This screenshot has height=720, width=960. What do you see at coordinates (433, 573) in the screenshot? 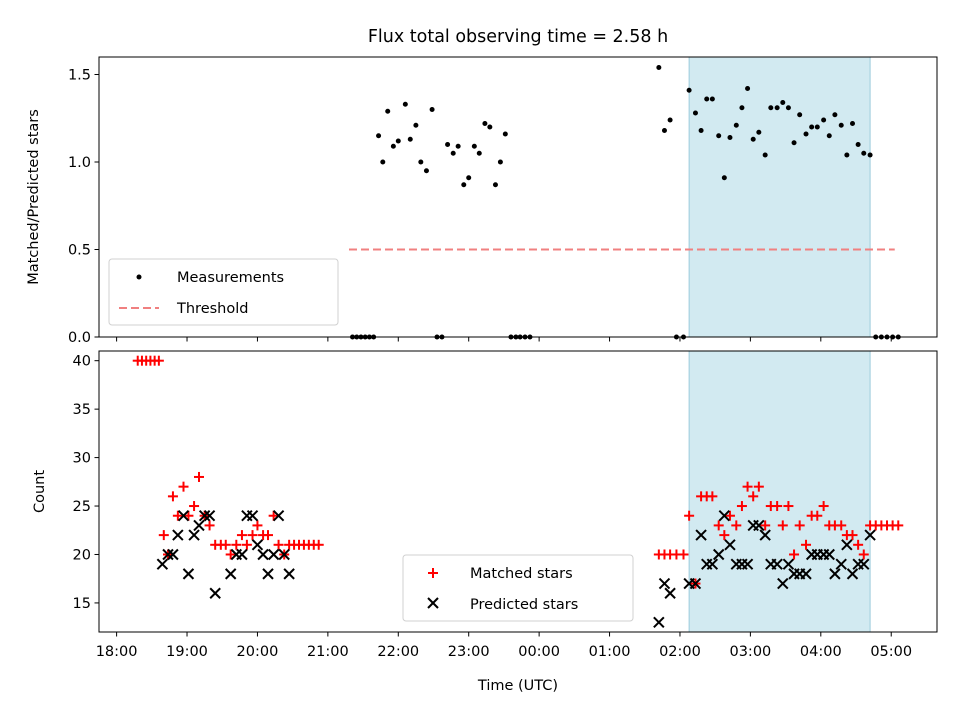
I see `matched-legend-marker` at bounding box center [433, 573].